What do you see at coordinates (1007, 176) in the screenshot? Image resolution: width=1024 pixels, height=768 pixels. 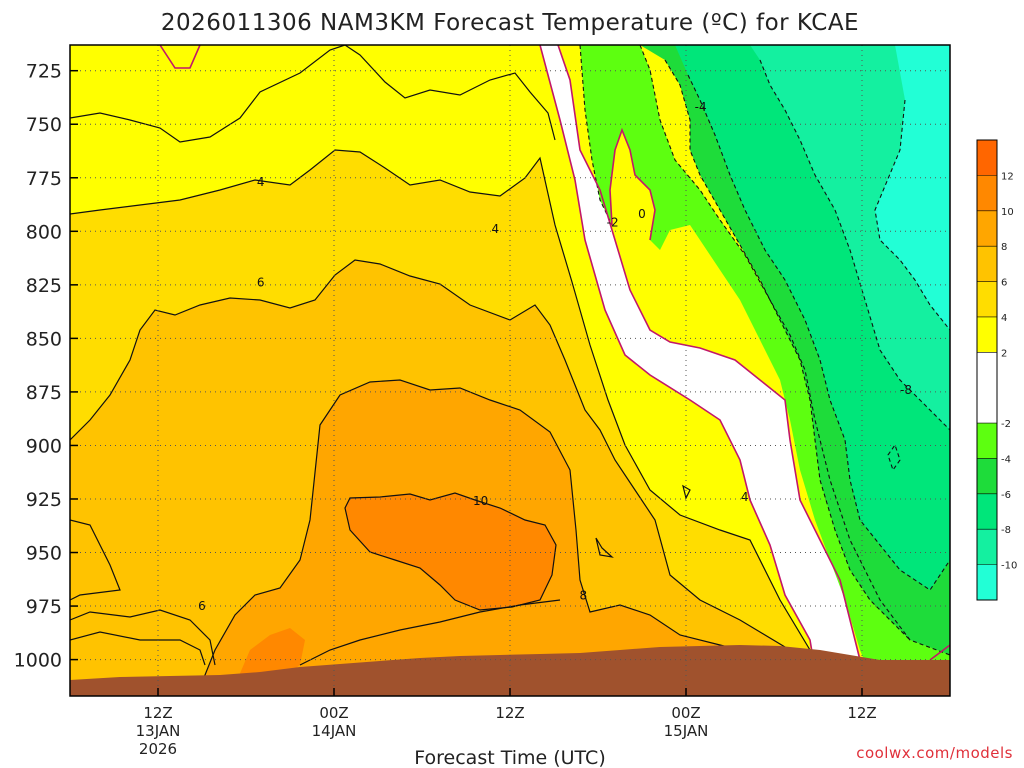 I see `colorbar-label: 12` at bounding box center [1007, 176].